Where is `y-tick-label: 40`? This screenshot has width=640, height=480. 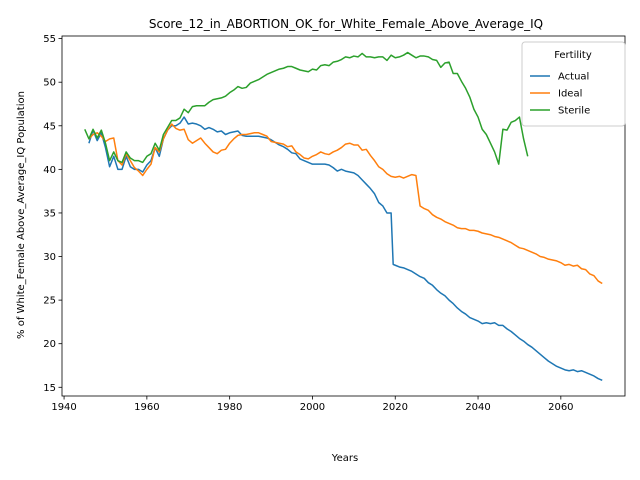 y-tick-label: 40 is located at coordinates (49, 170).